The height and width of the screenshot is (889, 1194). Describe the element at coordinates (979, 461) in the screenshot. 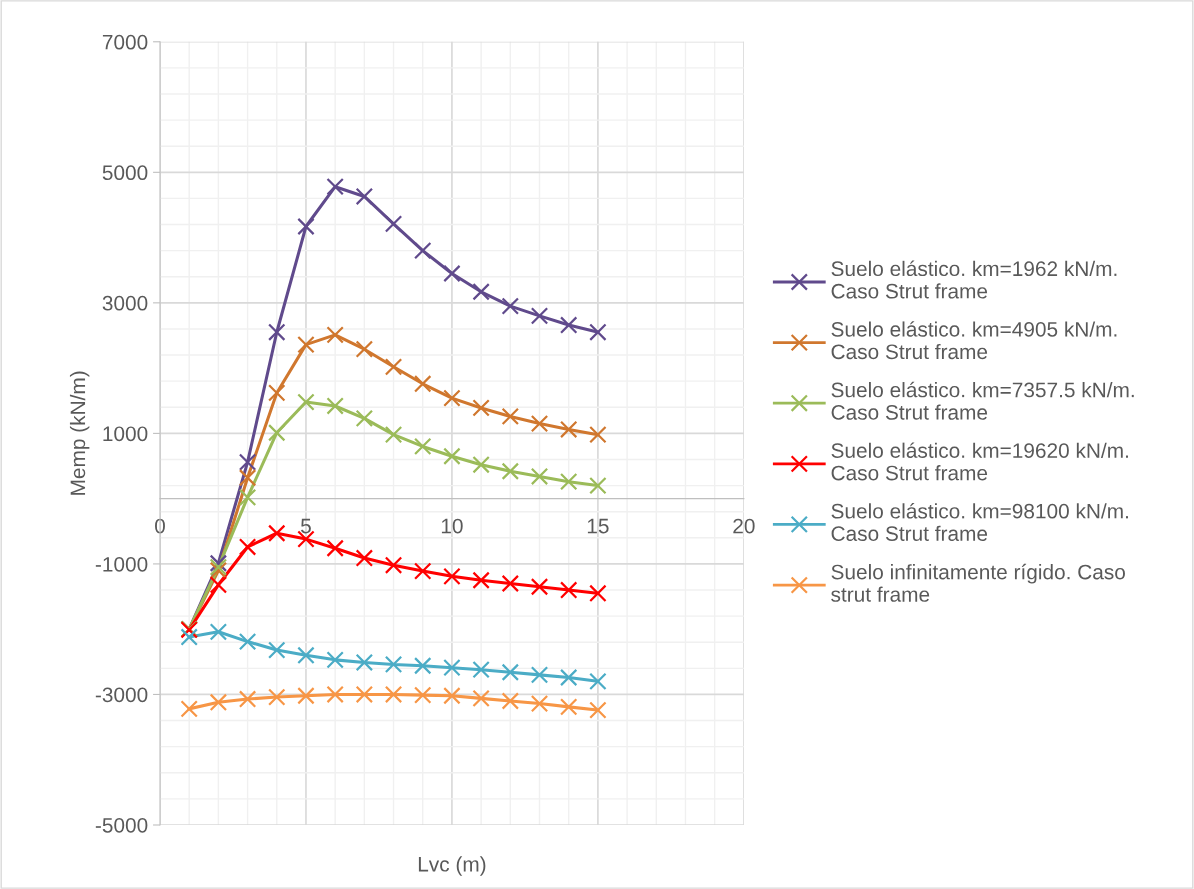

I see `legend-label: Suelo elástico. km=19620 kN/m. Caso Strut frame` at that location.